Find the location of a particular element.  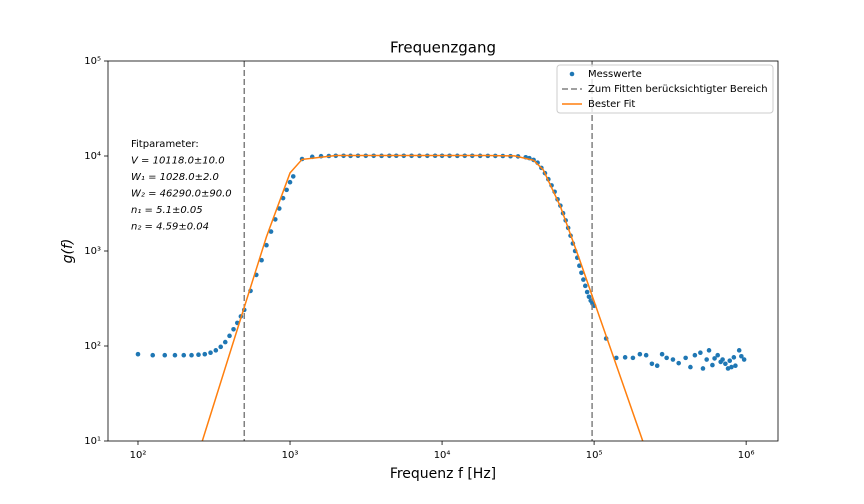

legend-label: Zum Fitten berücksichtigter Bereich is located at coordinates (678, 89).